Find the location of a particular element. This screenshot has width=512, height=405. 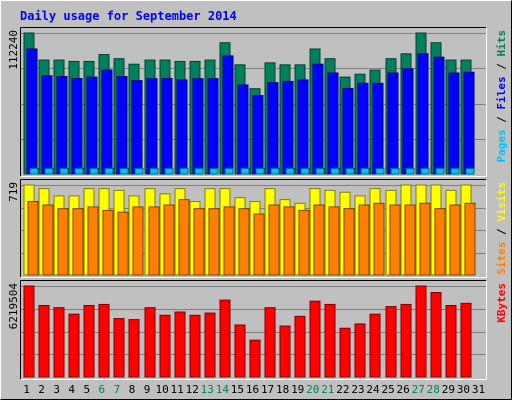

day-label-24: 24 is located at coordinates (373, 389).